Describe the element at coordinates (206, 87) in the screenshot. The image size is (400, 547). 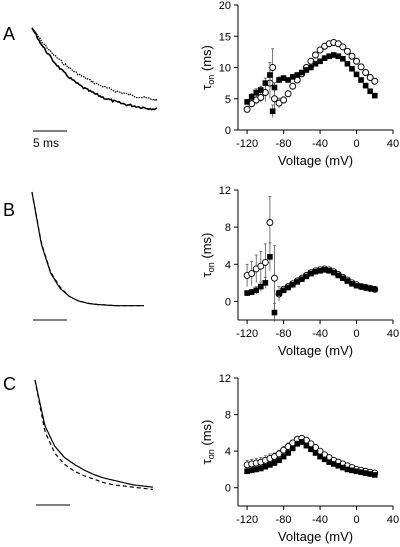
I see `y-label-symbol: τ` at that location.